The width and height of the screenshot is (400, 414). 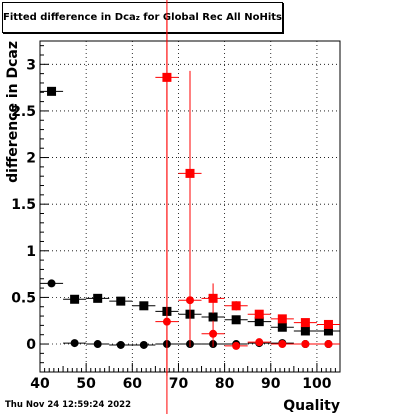 What do you see at coordinates (40, 384) in the screenshot?
I see `x-tick-label: 40` at bounding box center [40, 384].